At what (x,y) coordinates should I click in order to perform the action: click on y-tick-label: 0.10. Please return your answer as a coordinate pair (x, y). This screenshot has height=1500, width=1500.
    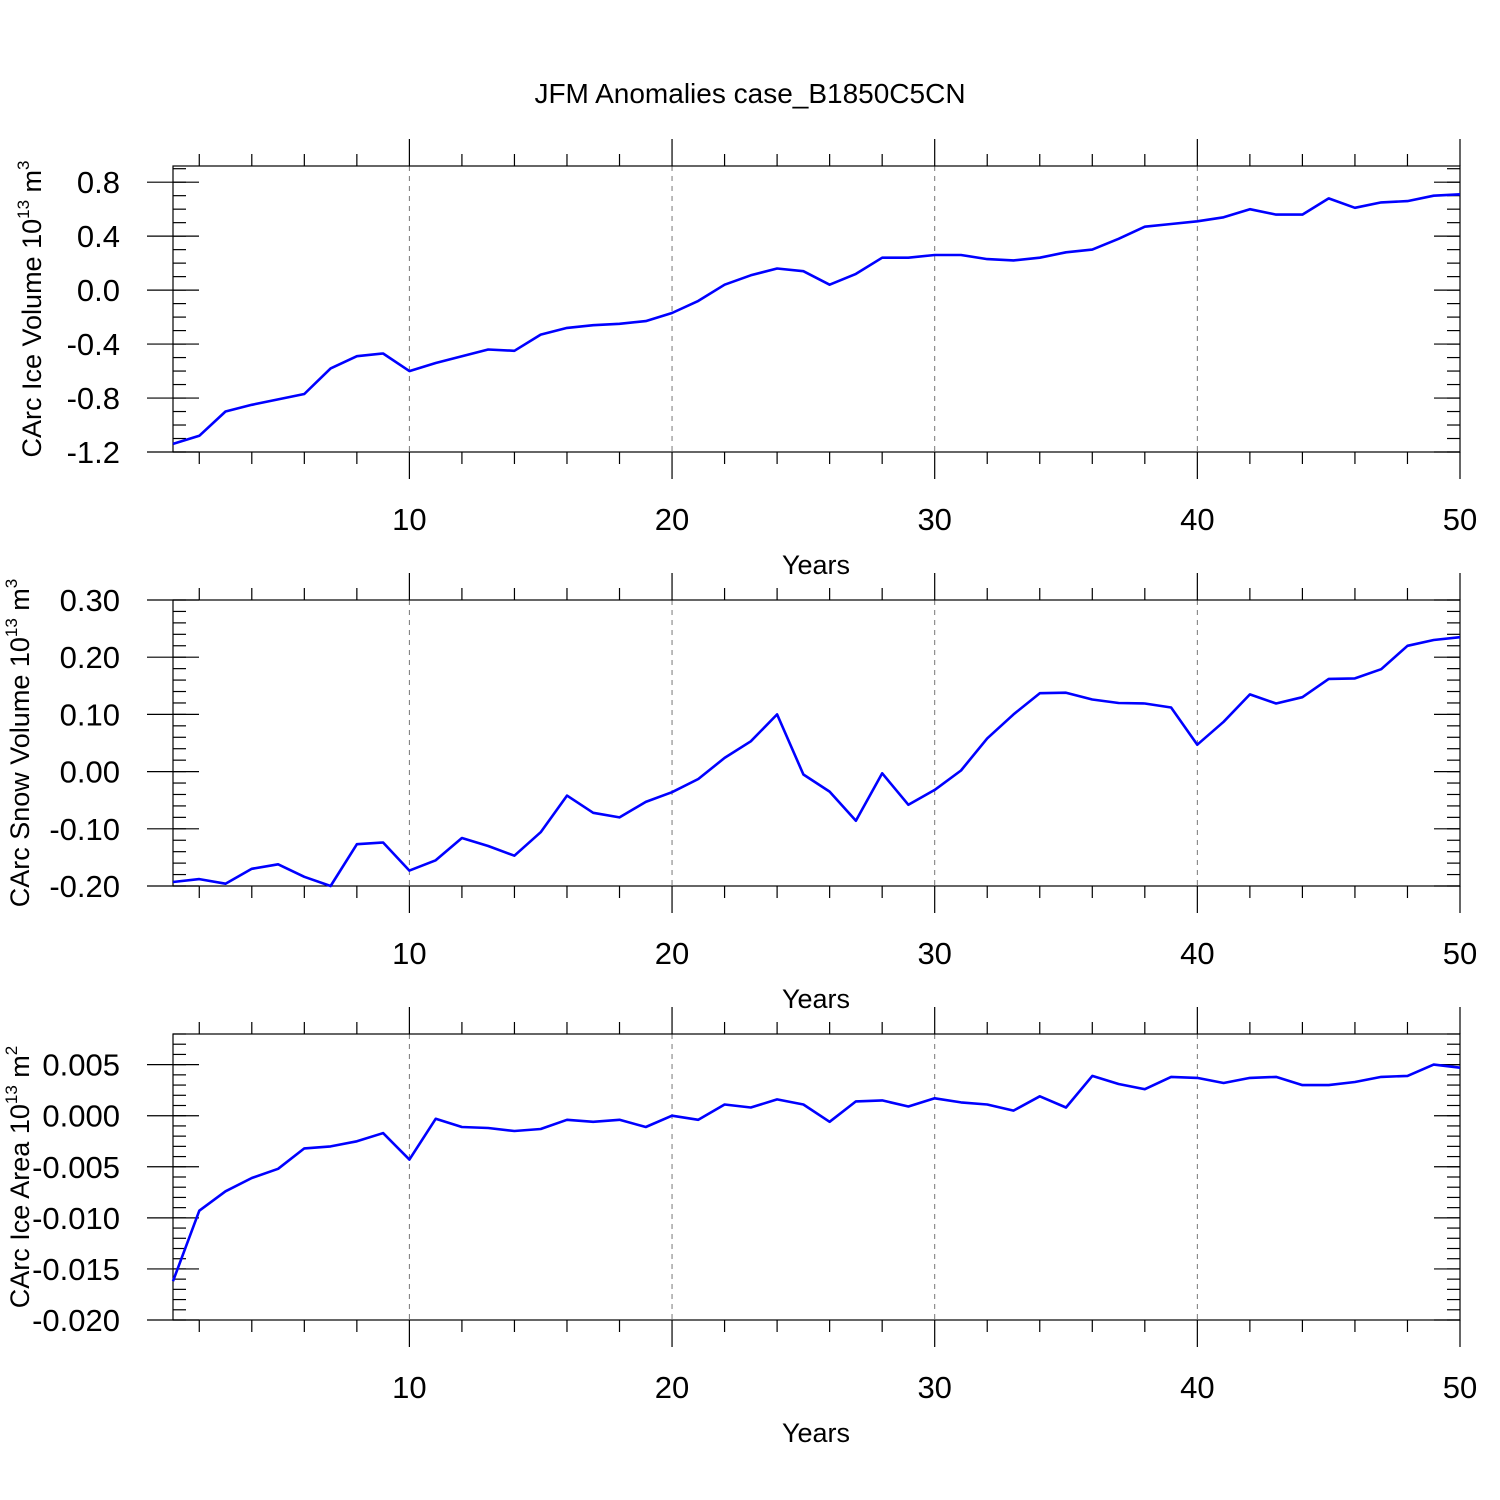
    Looking at the image, I should click on (90, 714).